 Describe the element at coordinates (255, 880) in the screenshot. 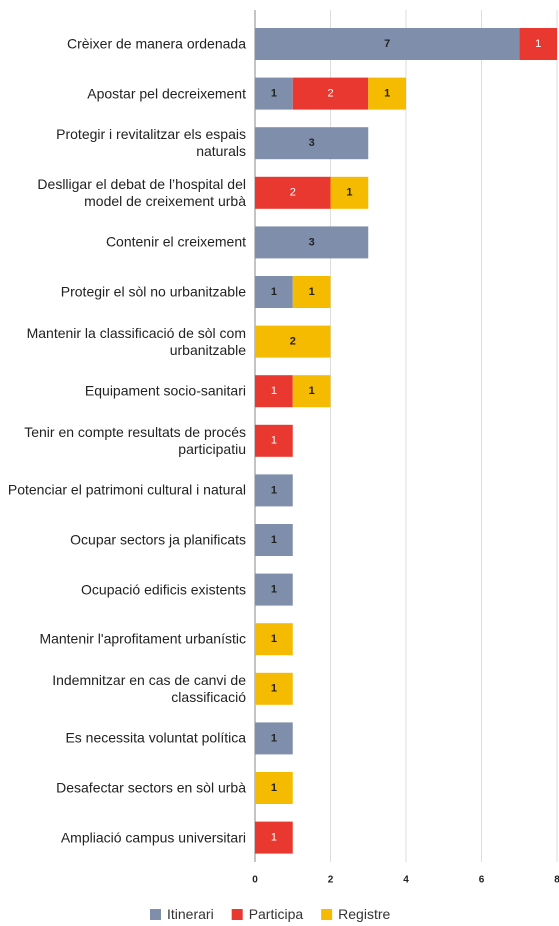

I see `x-tick-label: 0` at that location.